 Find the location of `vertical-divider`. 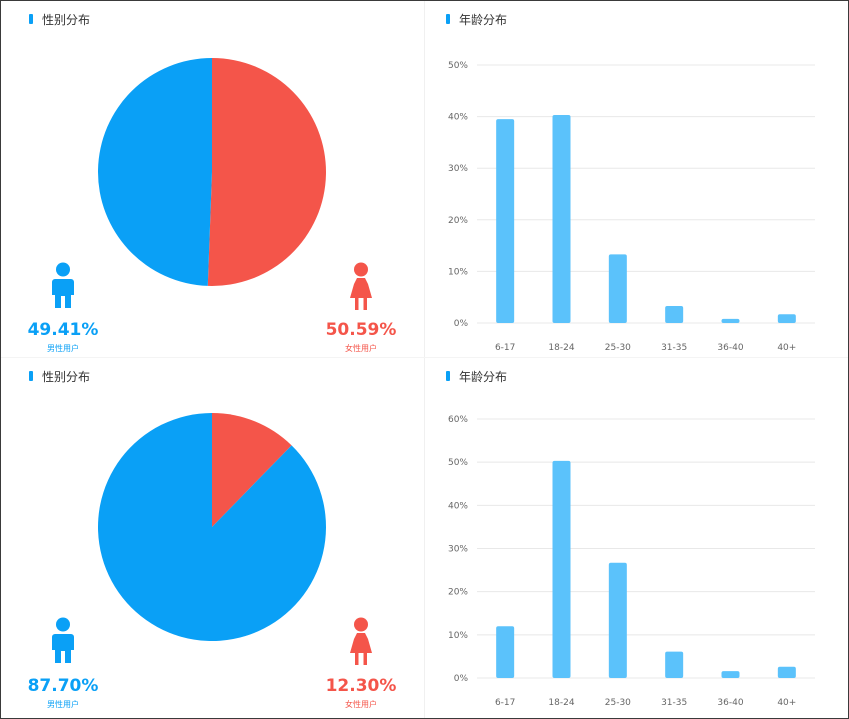

vertical-divider is located at coordinates (424, 359).